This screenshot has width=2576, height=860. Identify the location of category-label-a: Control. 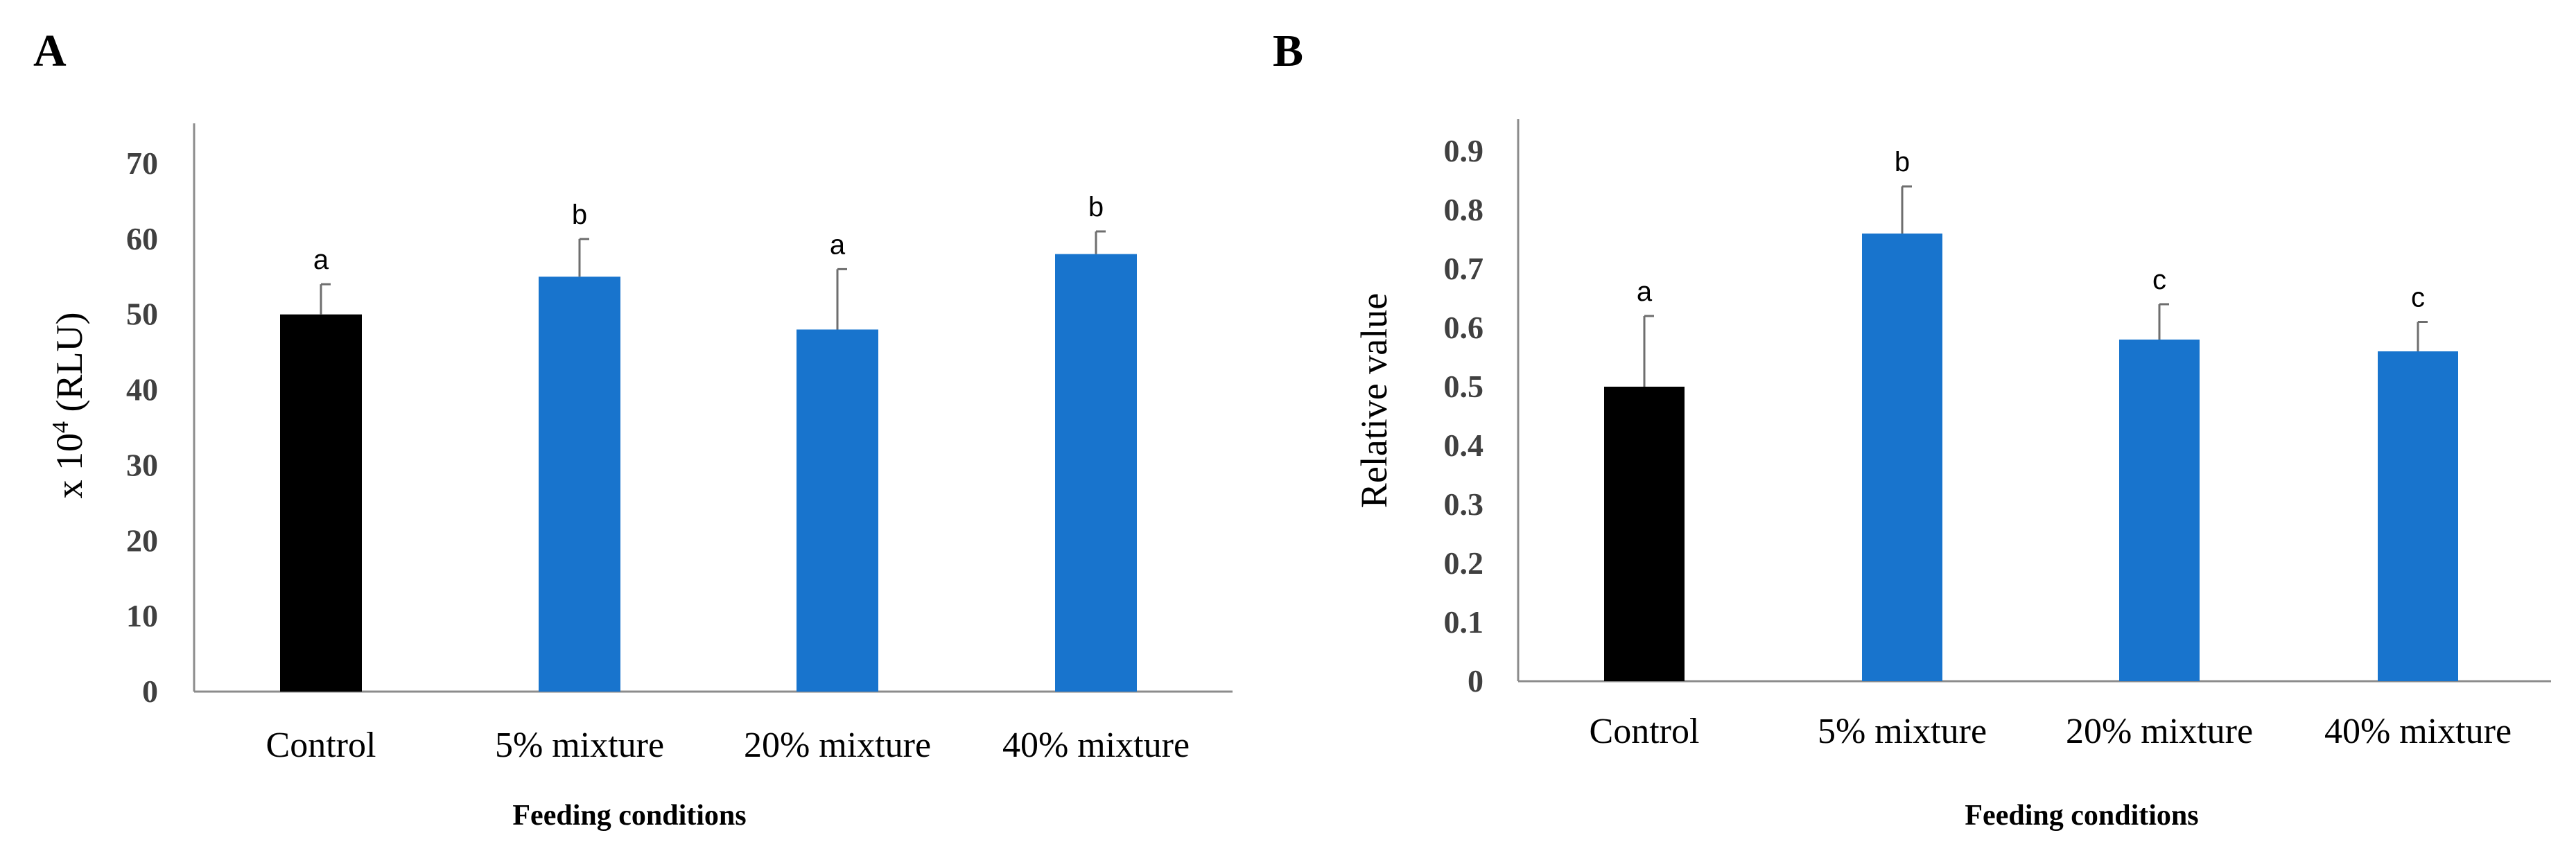
(321, 746).